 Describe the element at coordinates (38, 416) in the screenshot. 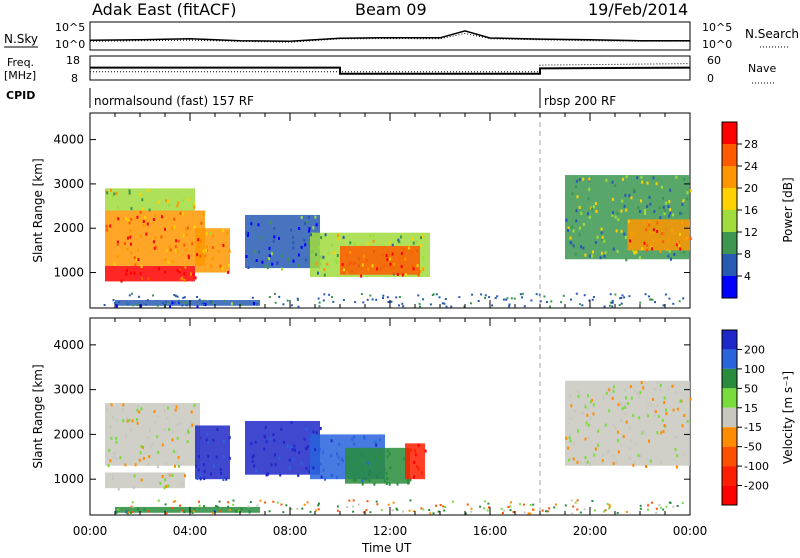

I see `y-axis-label: Slant Range [km]` at that location.